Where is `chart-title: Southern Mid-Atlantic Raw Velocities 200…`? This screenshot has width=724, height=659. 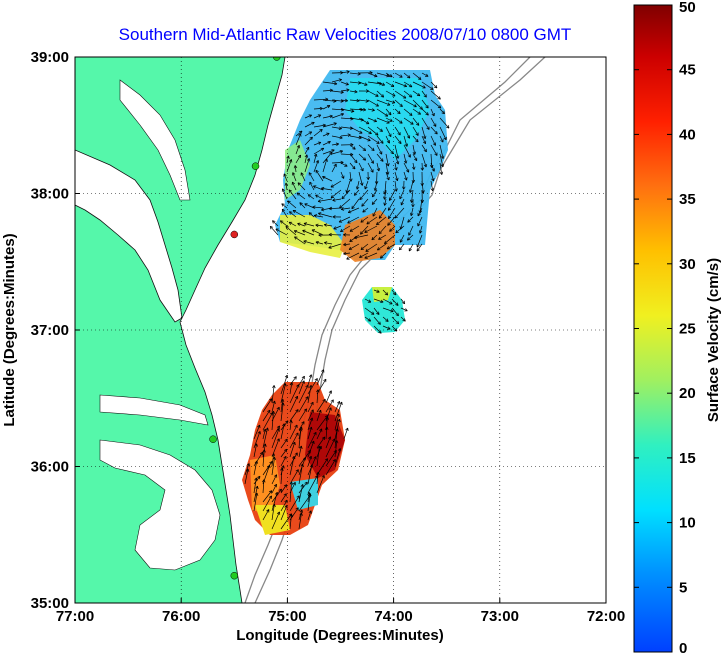 chart-title: Southern Mid-Atlantic Raw Velocities 200… is located at coordinates (345, 34).